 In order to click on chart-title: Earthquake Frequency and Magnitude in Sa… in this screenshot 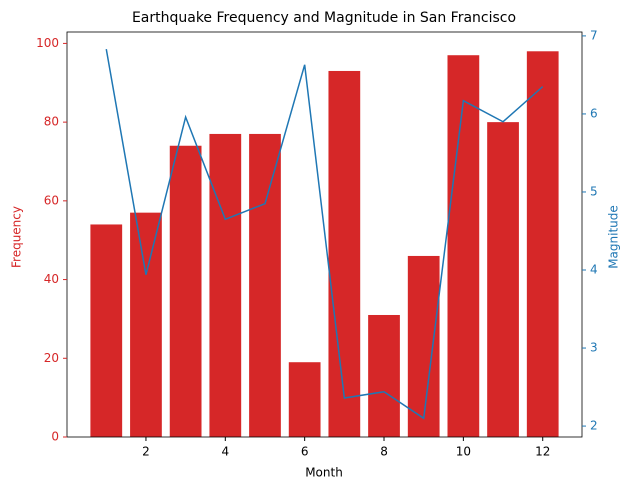, I will do `click(324, 18)`.